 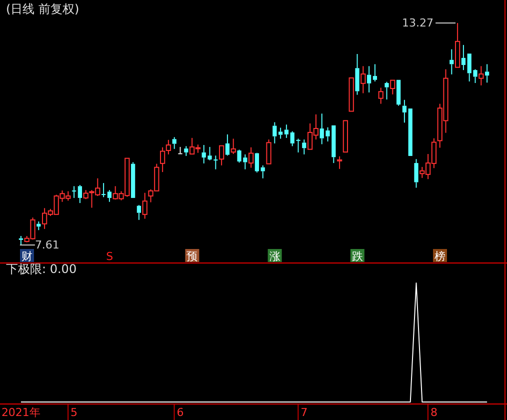 What do you see at coordinates (180, 412) in the screenshot?
I see `x-tick: 6` at bounding box center [180, 412].